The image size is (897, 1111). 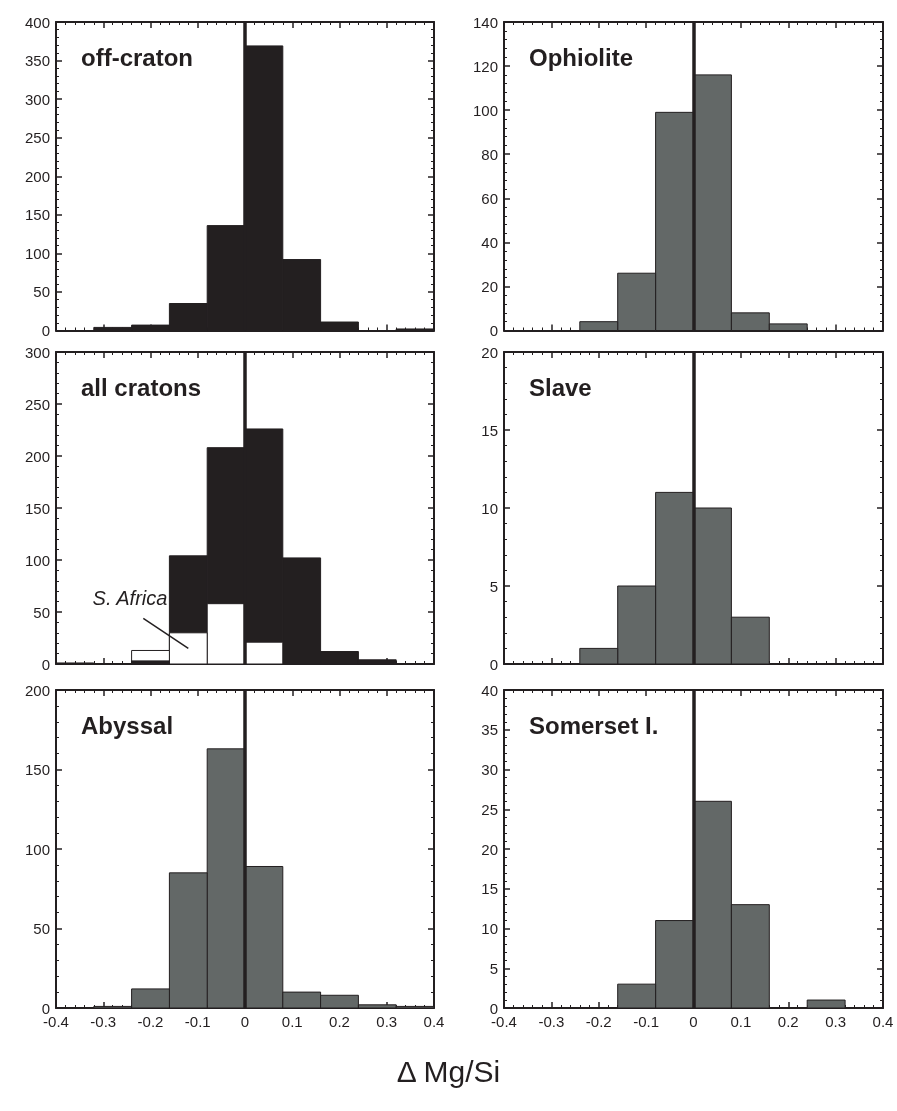 I want to click on text: Ophiolite, so click(x=581, y=57).